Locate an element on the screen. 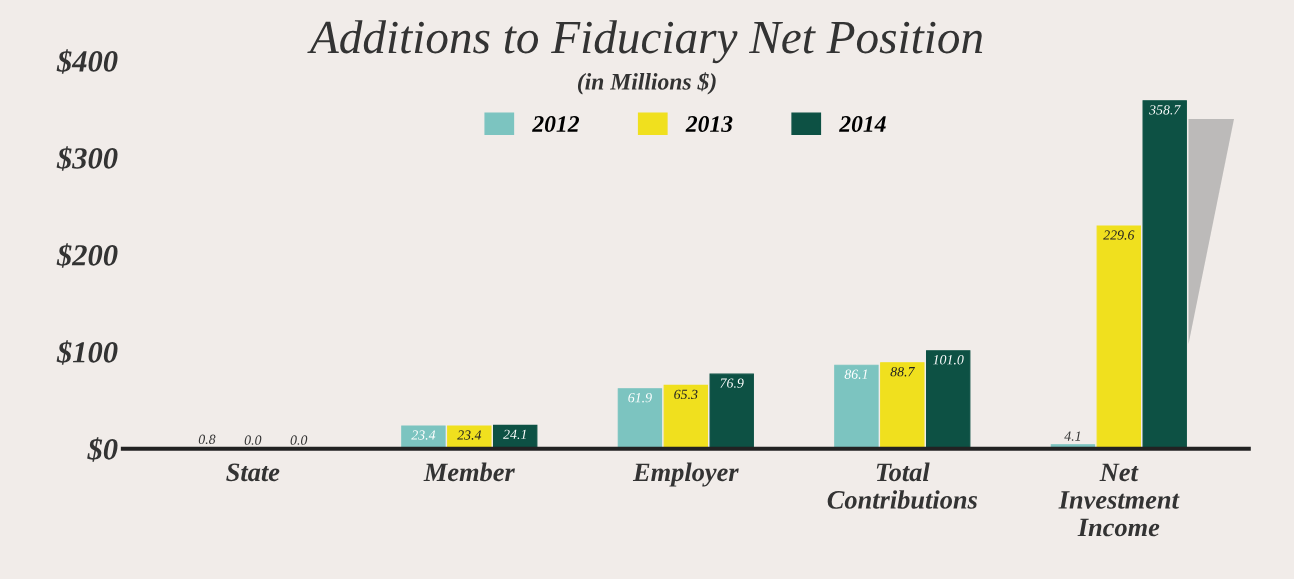  data-label: 229.6 is located at coordinates (1119, 235).